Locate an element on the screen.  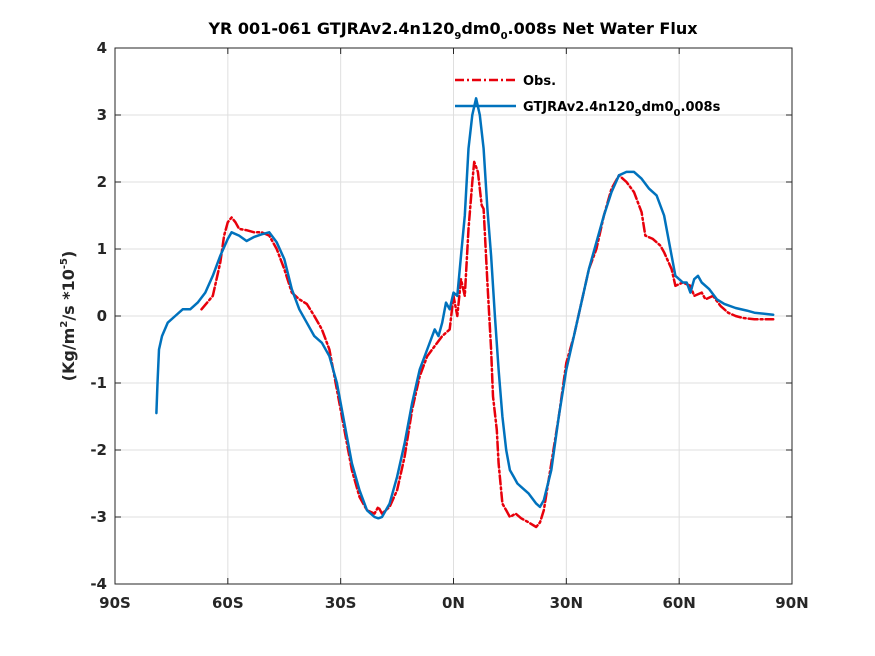
text-part: -5 is located at coordinates (64, 263).